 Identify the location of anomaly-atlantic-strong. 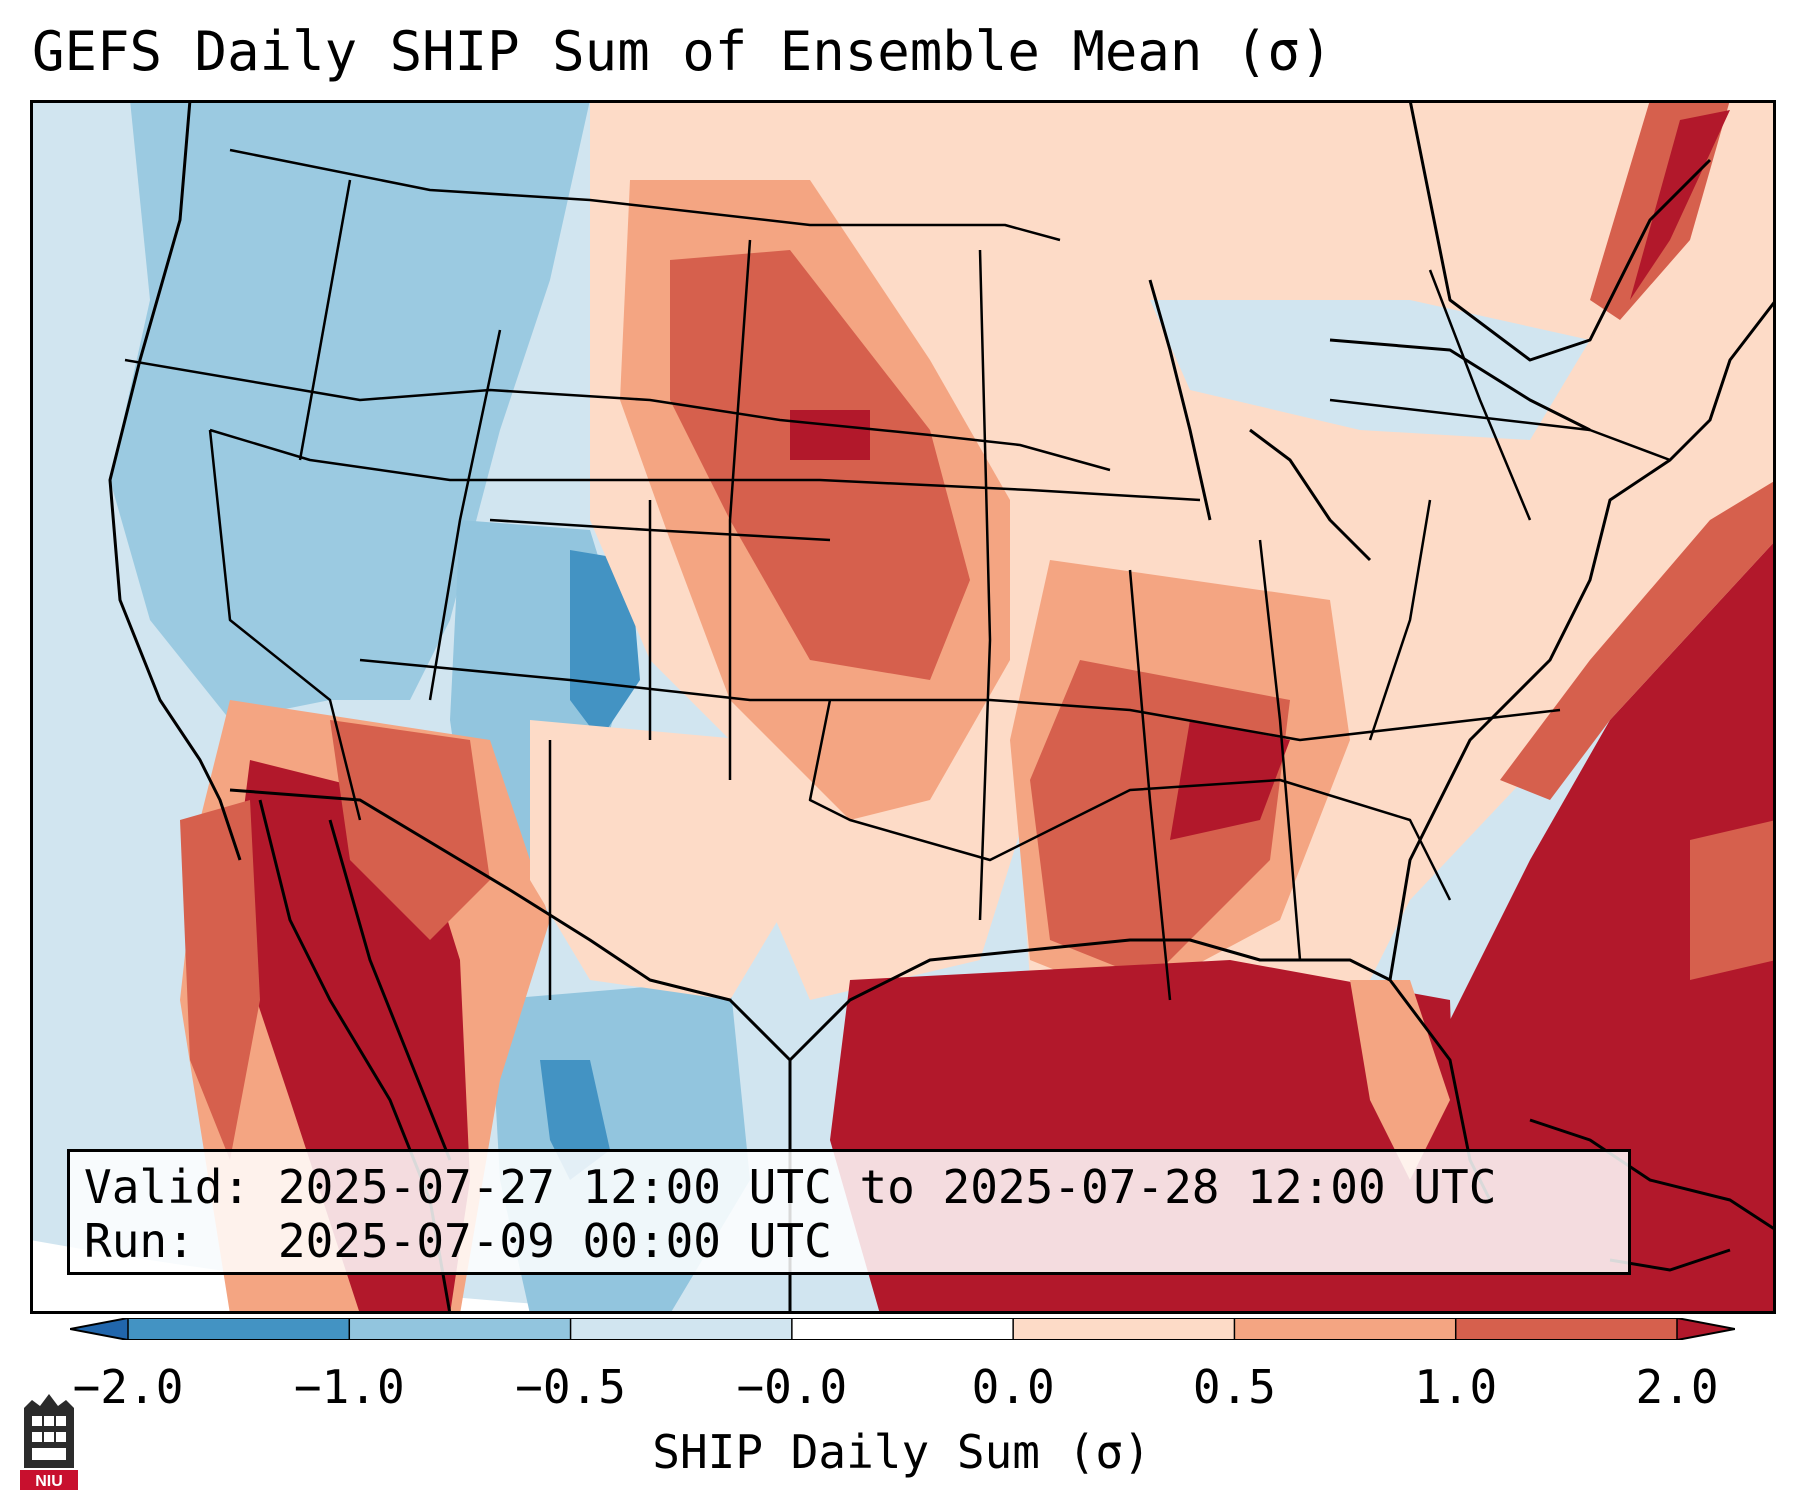
(1638, 640).